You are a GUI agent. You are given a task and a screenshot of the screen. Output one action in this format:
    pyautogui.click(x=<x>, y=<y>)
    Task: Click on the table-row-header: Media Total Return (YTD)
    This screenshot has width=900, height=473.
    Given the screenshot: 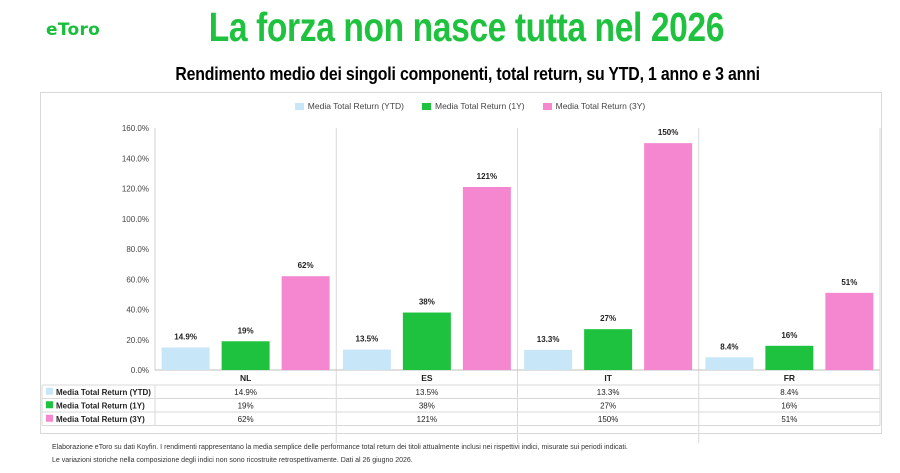 What is the action you would take?
    pyautogui.click(x=103, y=392)
    